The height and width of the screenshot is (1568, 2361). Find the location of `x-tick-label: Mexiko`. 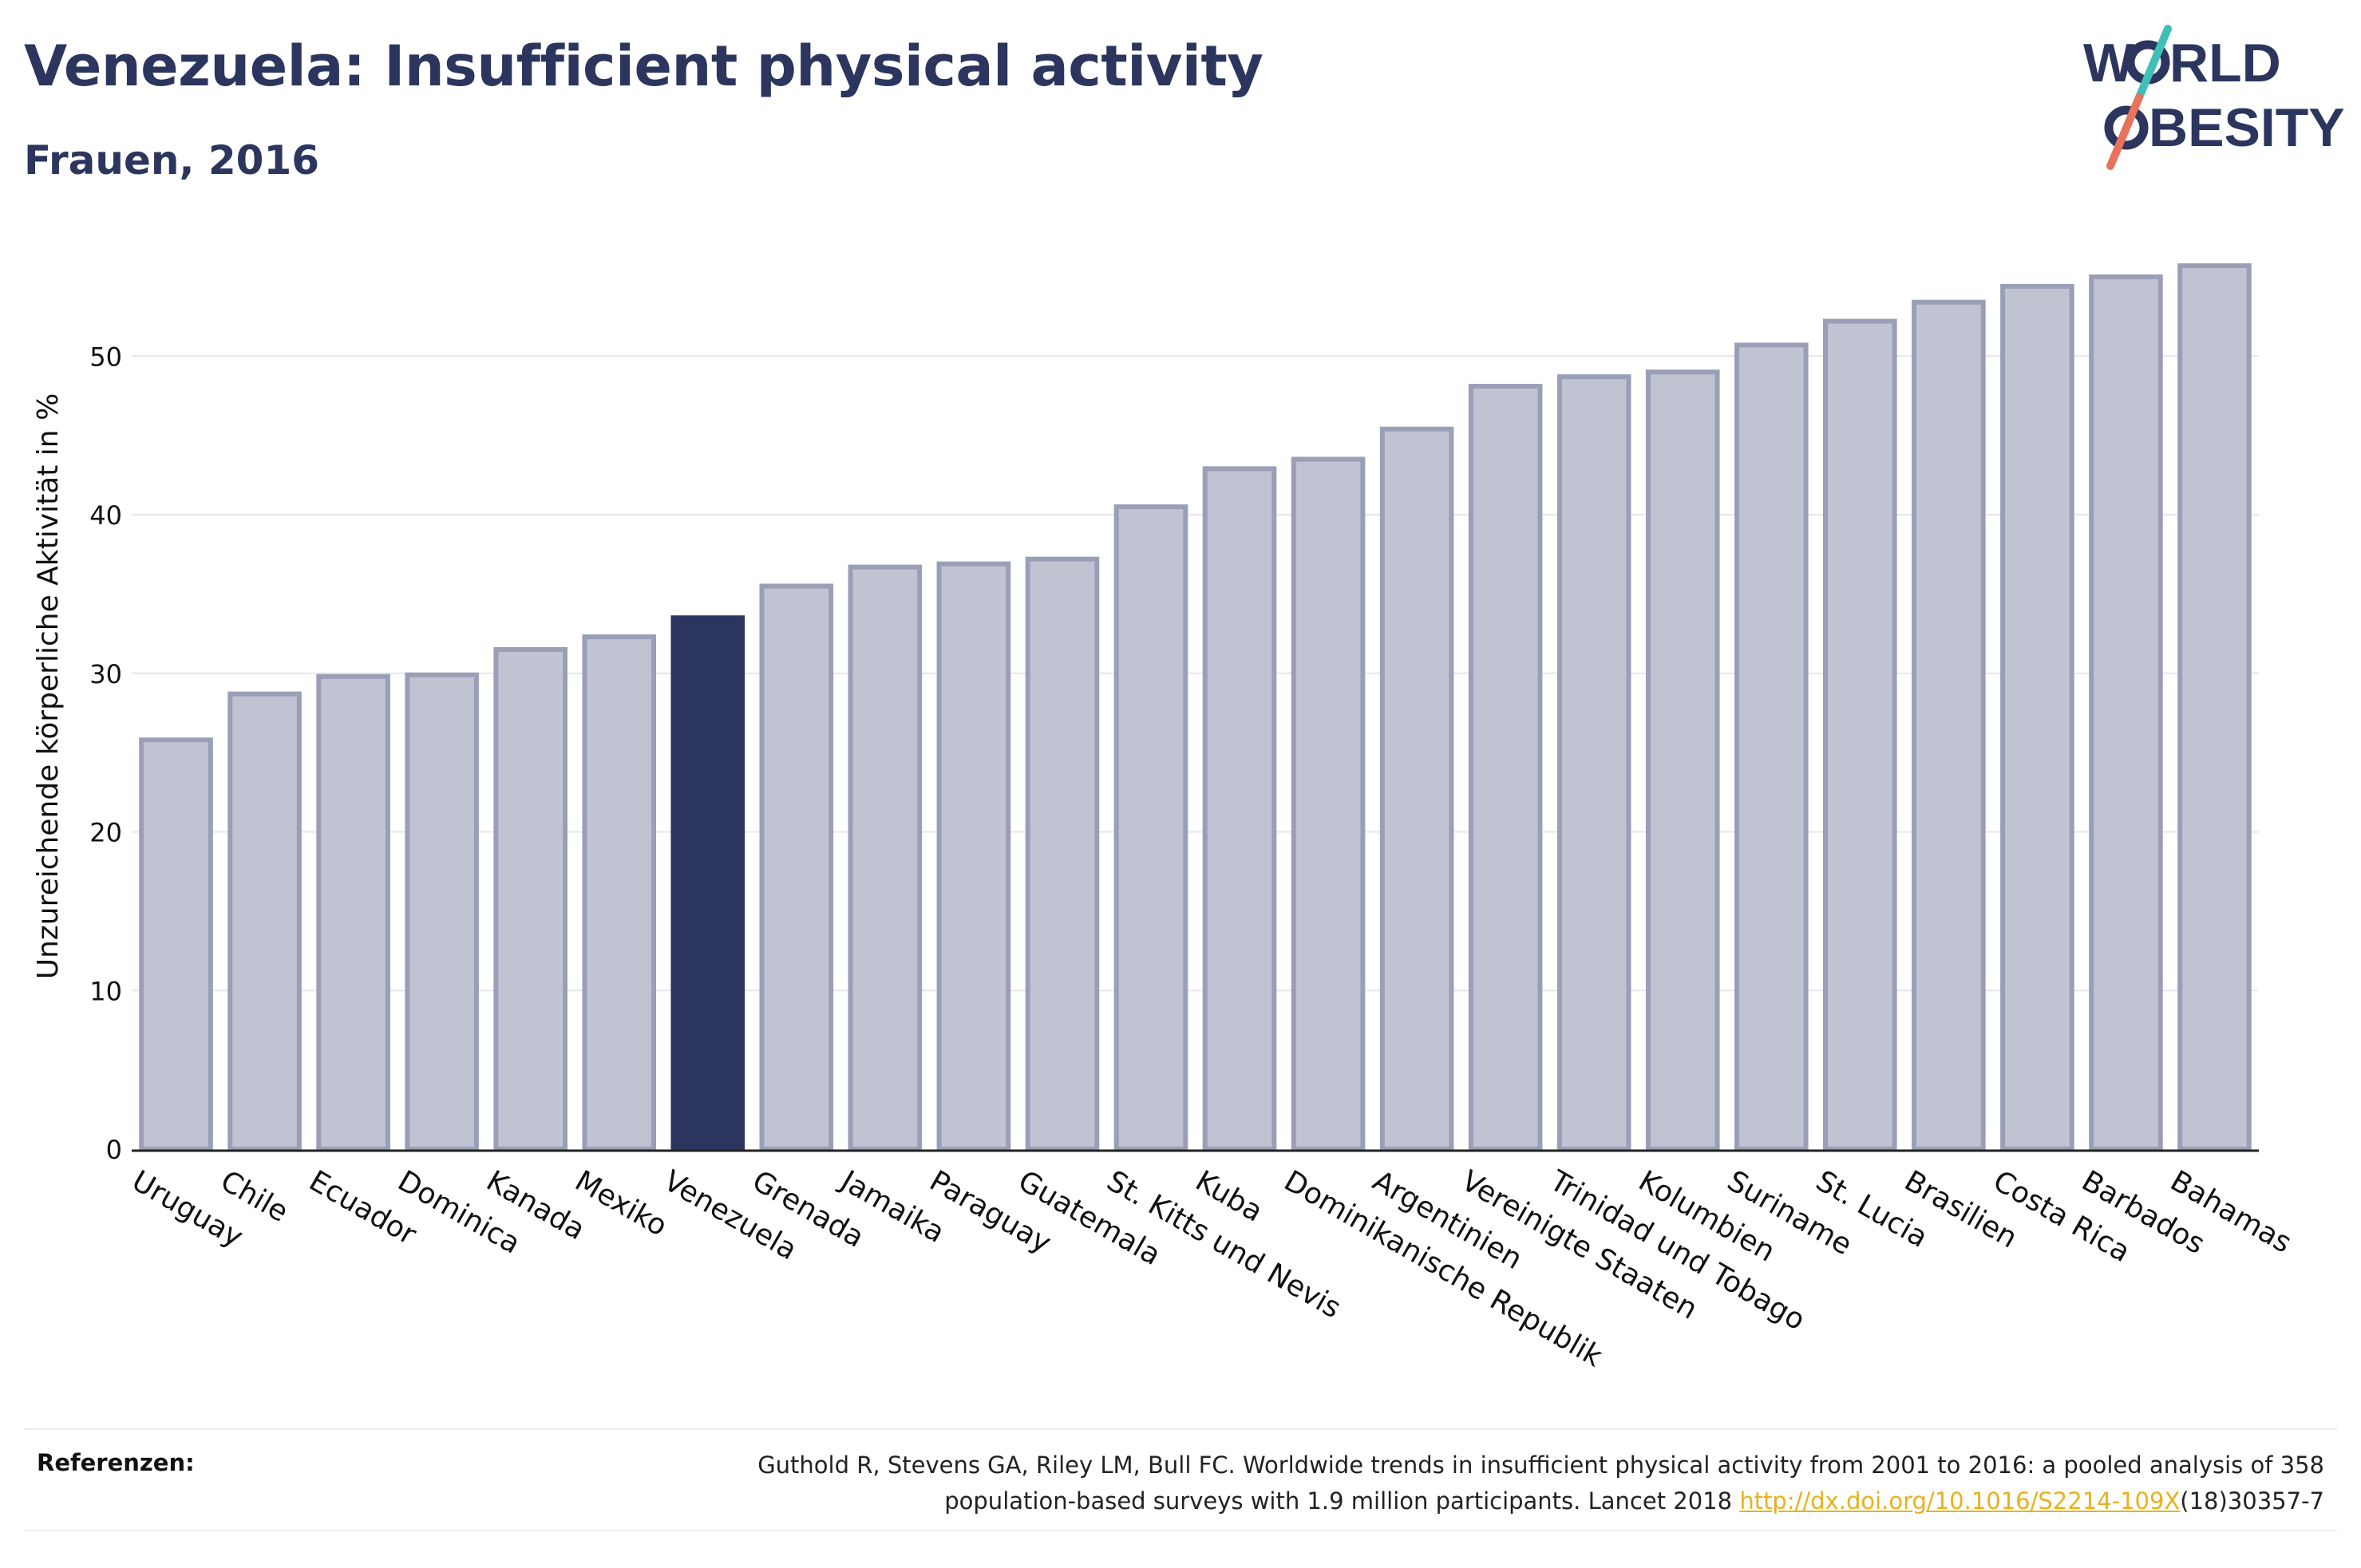

x-tick-label: Mexiko is located at coordinates (620, 1203).